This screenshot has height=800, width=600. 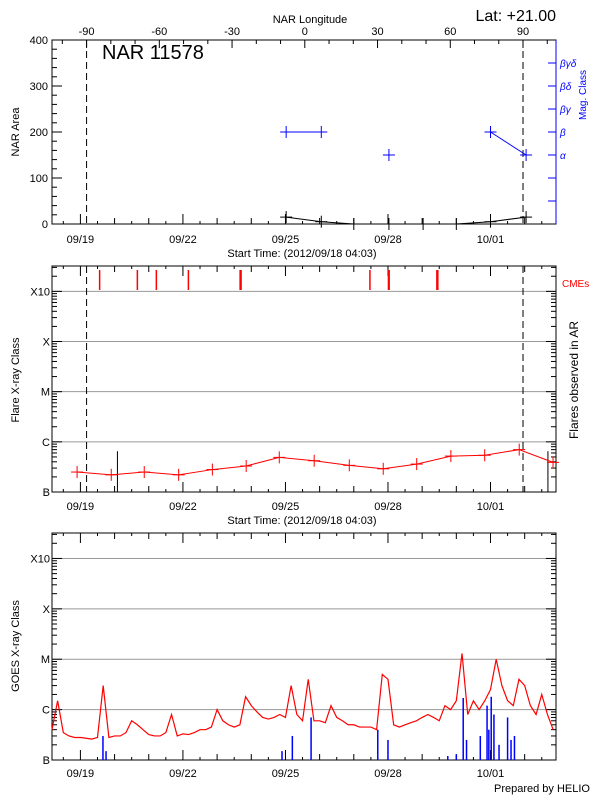 What do you see at coordinates (508, 143) in the screenshot?
I see `mag-class-line` at bounding box center [508, 143].